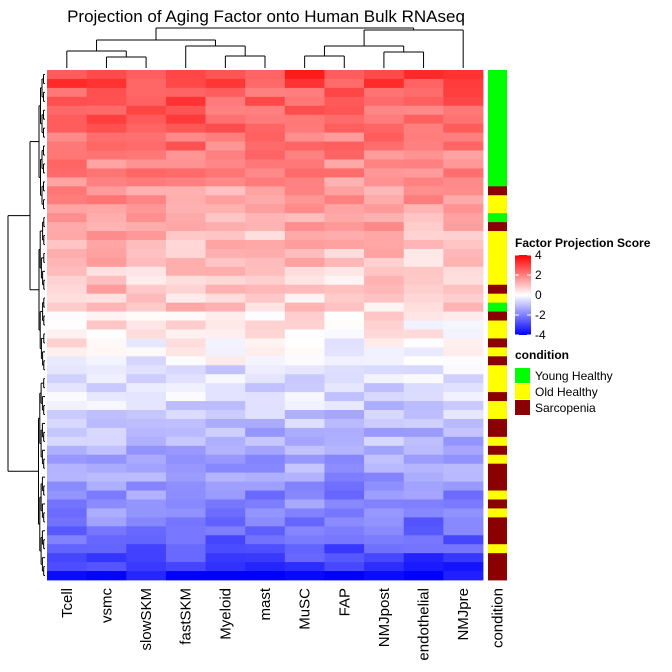 This screenshot has width=672, height=672. What do you see at coordinates (498, 618) in the screenshot?
I see `condition-column-label: condition` at bounding box center [498, 618].